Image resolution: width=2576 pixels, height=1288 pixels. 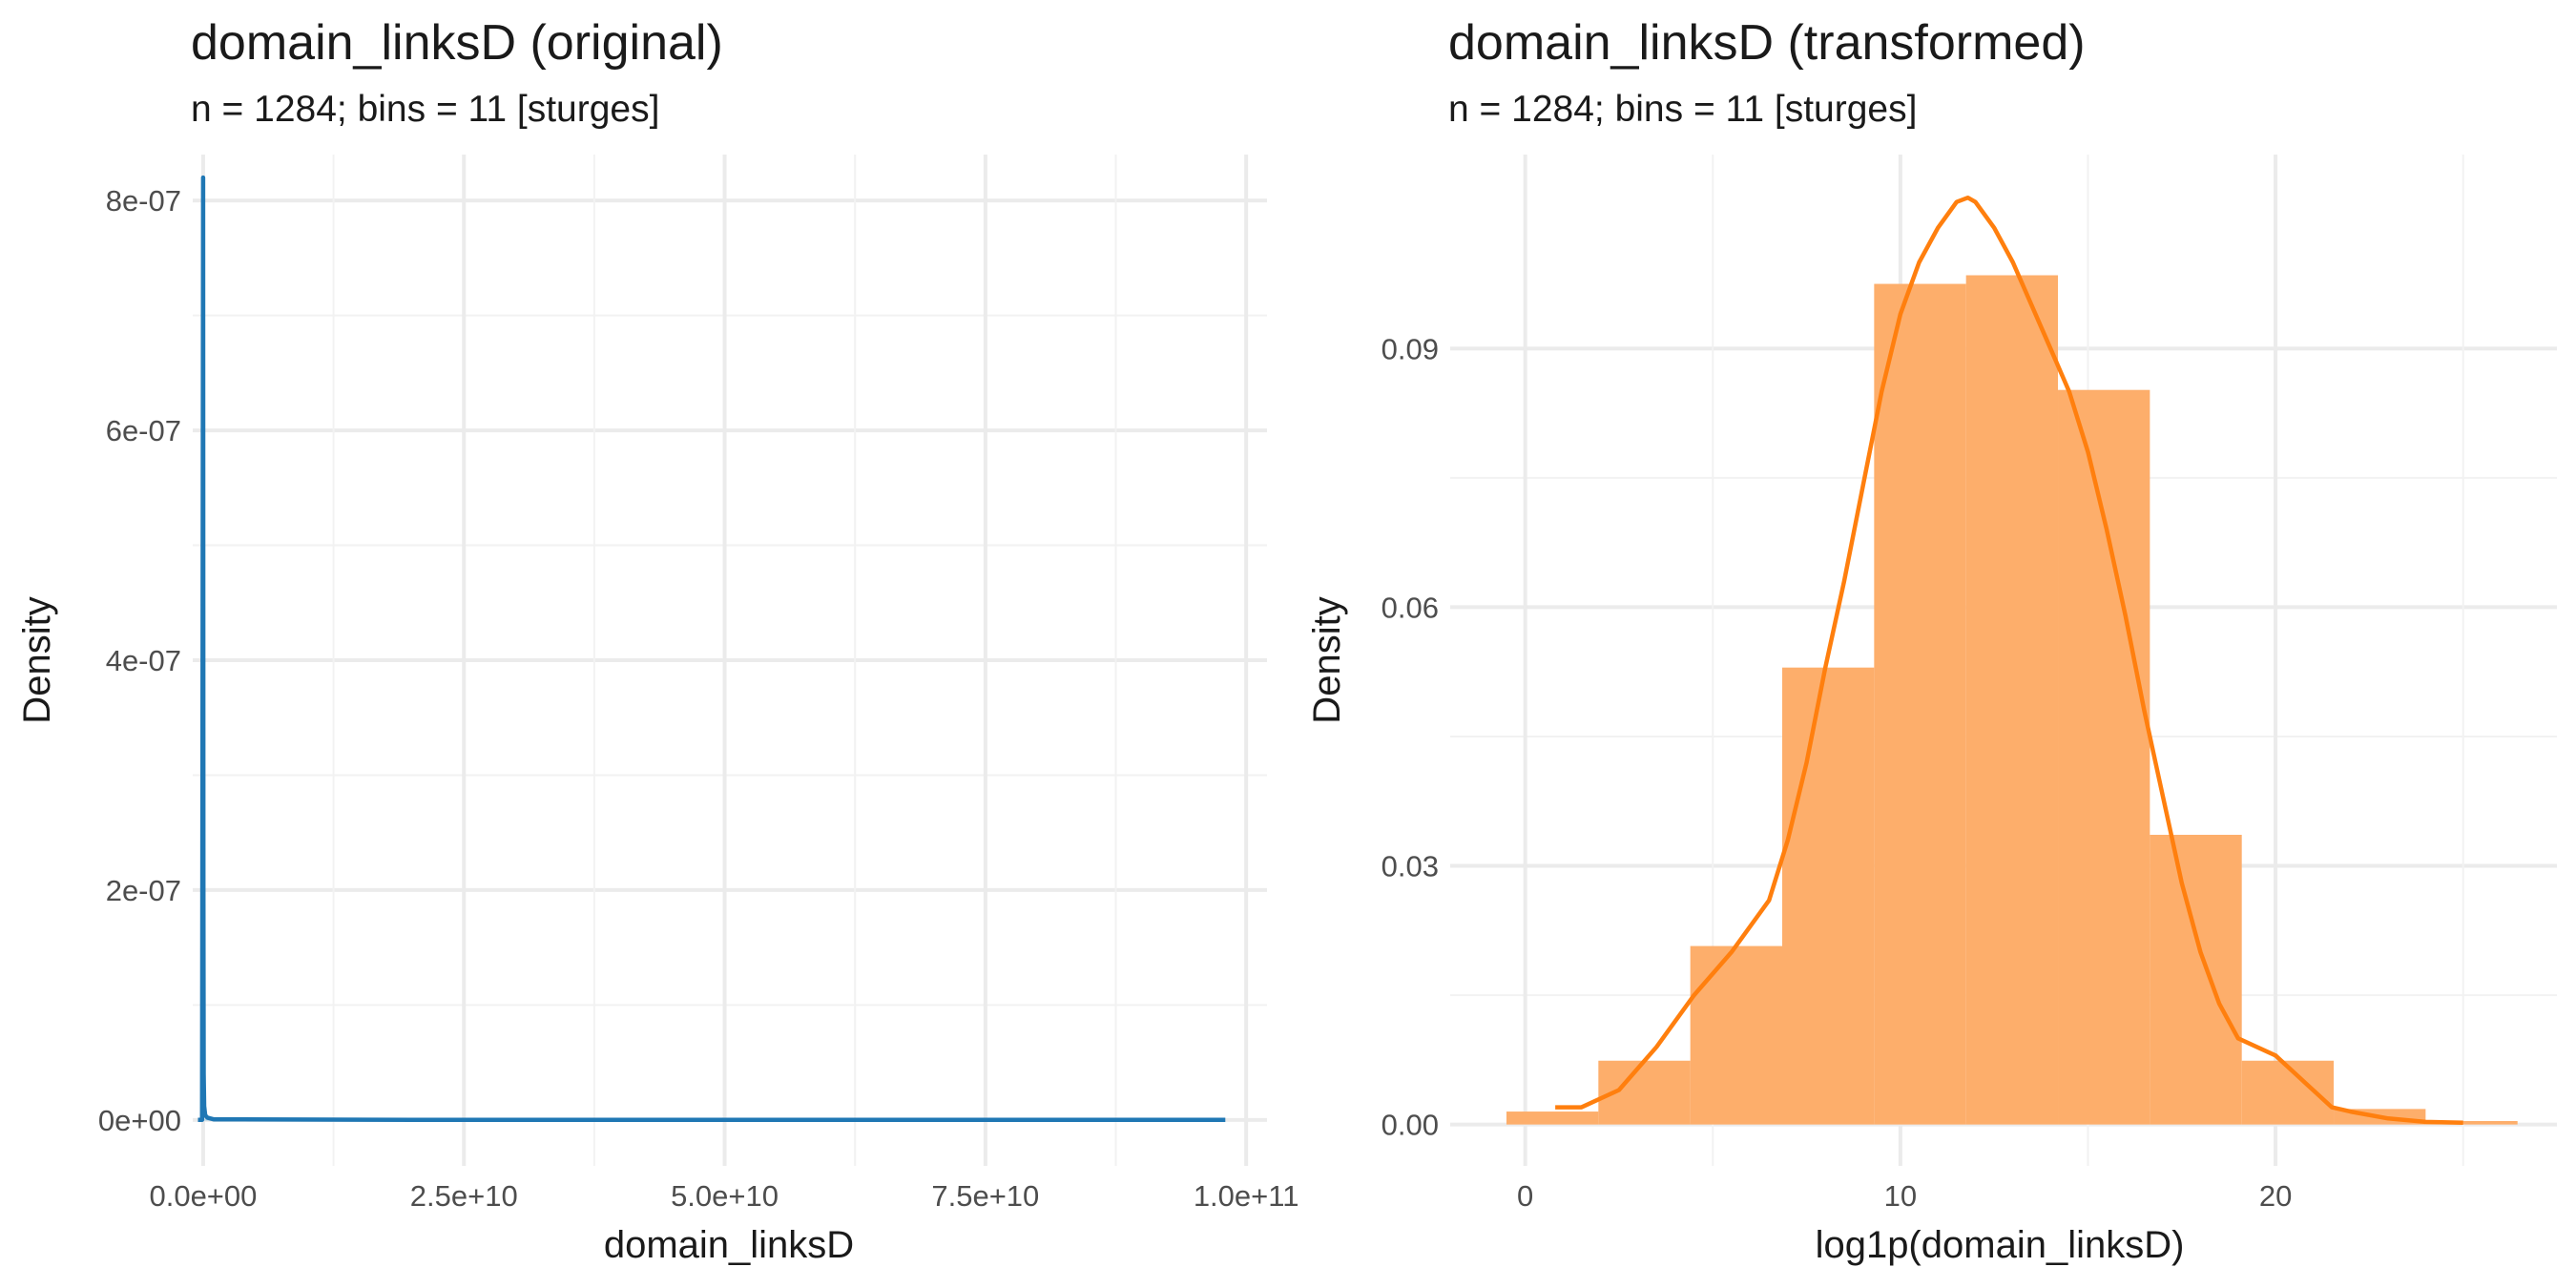 I want to click on chart-title: domain_linksD (transformed), so click(x=1767, y=43).